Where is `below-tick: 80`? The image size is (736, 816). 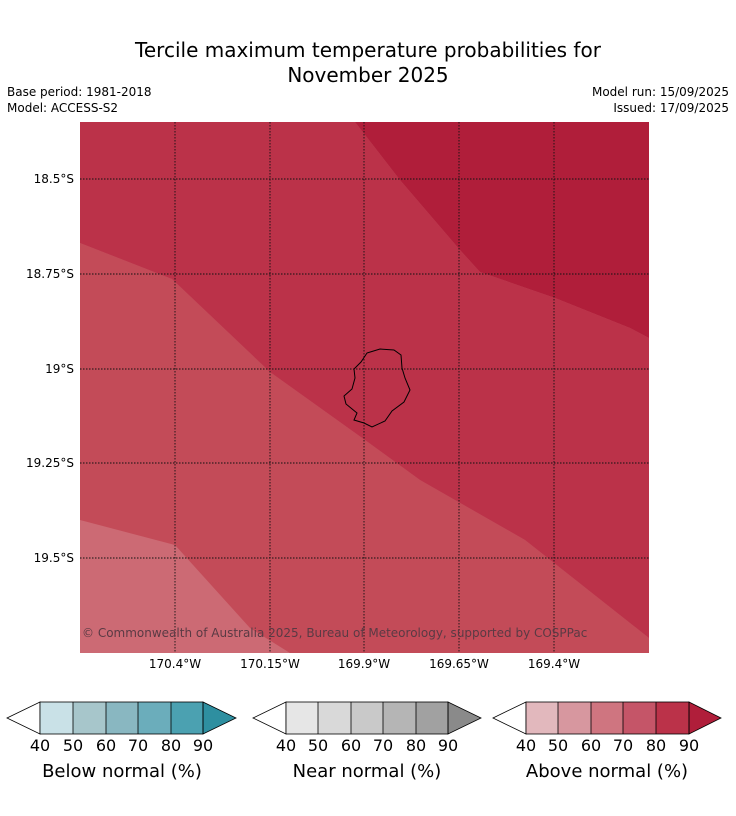 below-tick: 80 is located at coordinates (171, 745).